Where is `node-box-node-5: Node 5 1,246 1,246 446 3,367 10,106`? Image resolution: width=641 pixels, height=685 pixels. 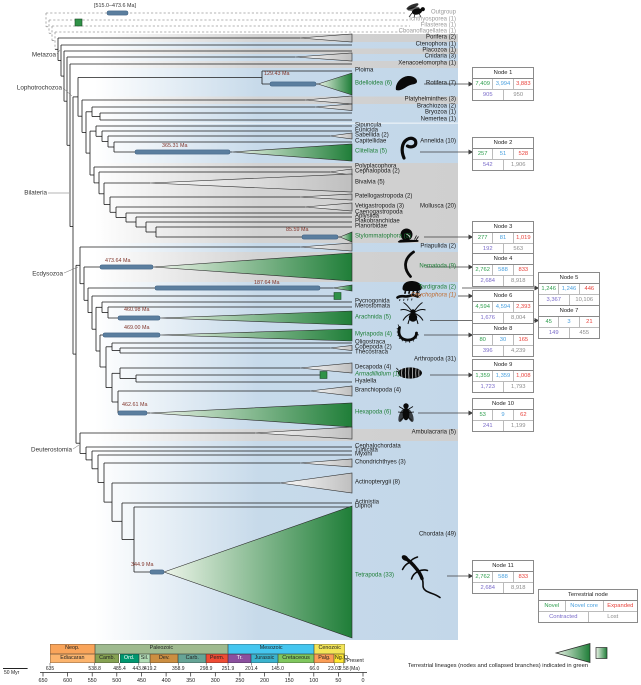
node-box-node-5: Node 5 1,246 1,246 446 3,367 10,106 is located at coordinates (569, 289).